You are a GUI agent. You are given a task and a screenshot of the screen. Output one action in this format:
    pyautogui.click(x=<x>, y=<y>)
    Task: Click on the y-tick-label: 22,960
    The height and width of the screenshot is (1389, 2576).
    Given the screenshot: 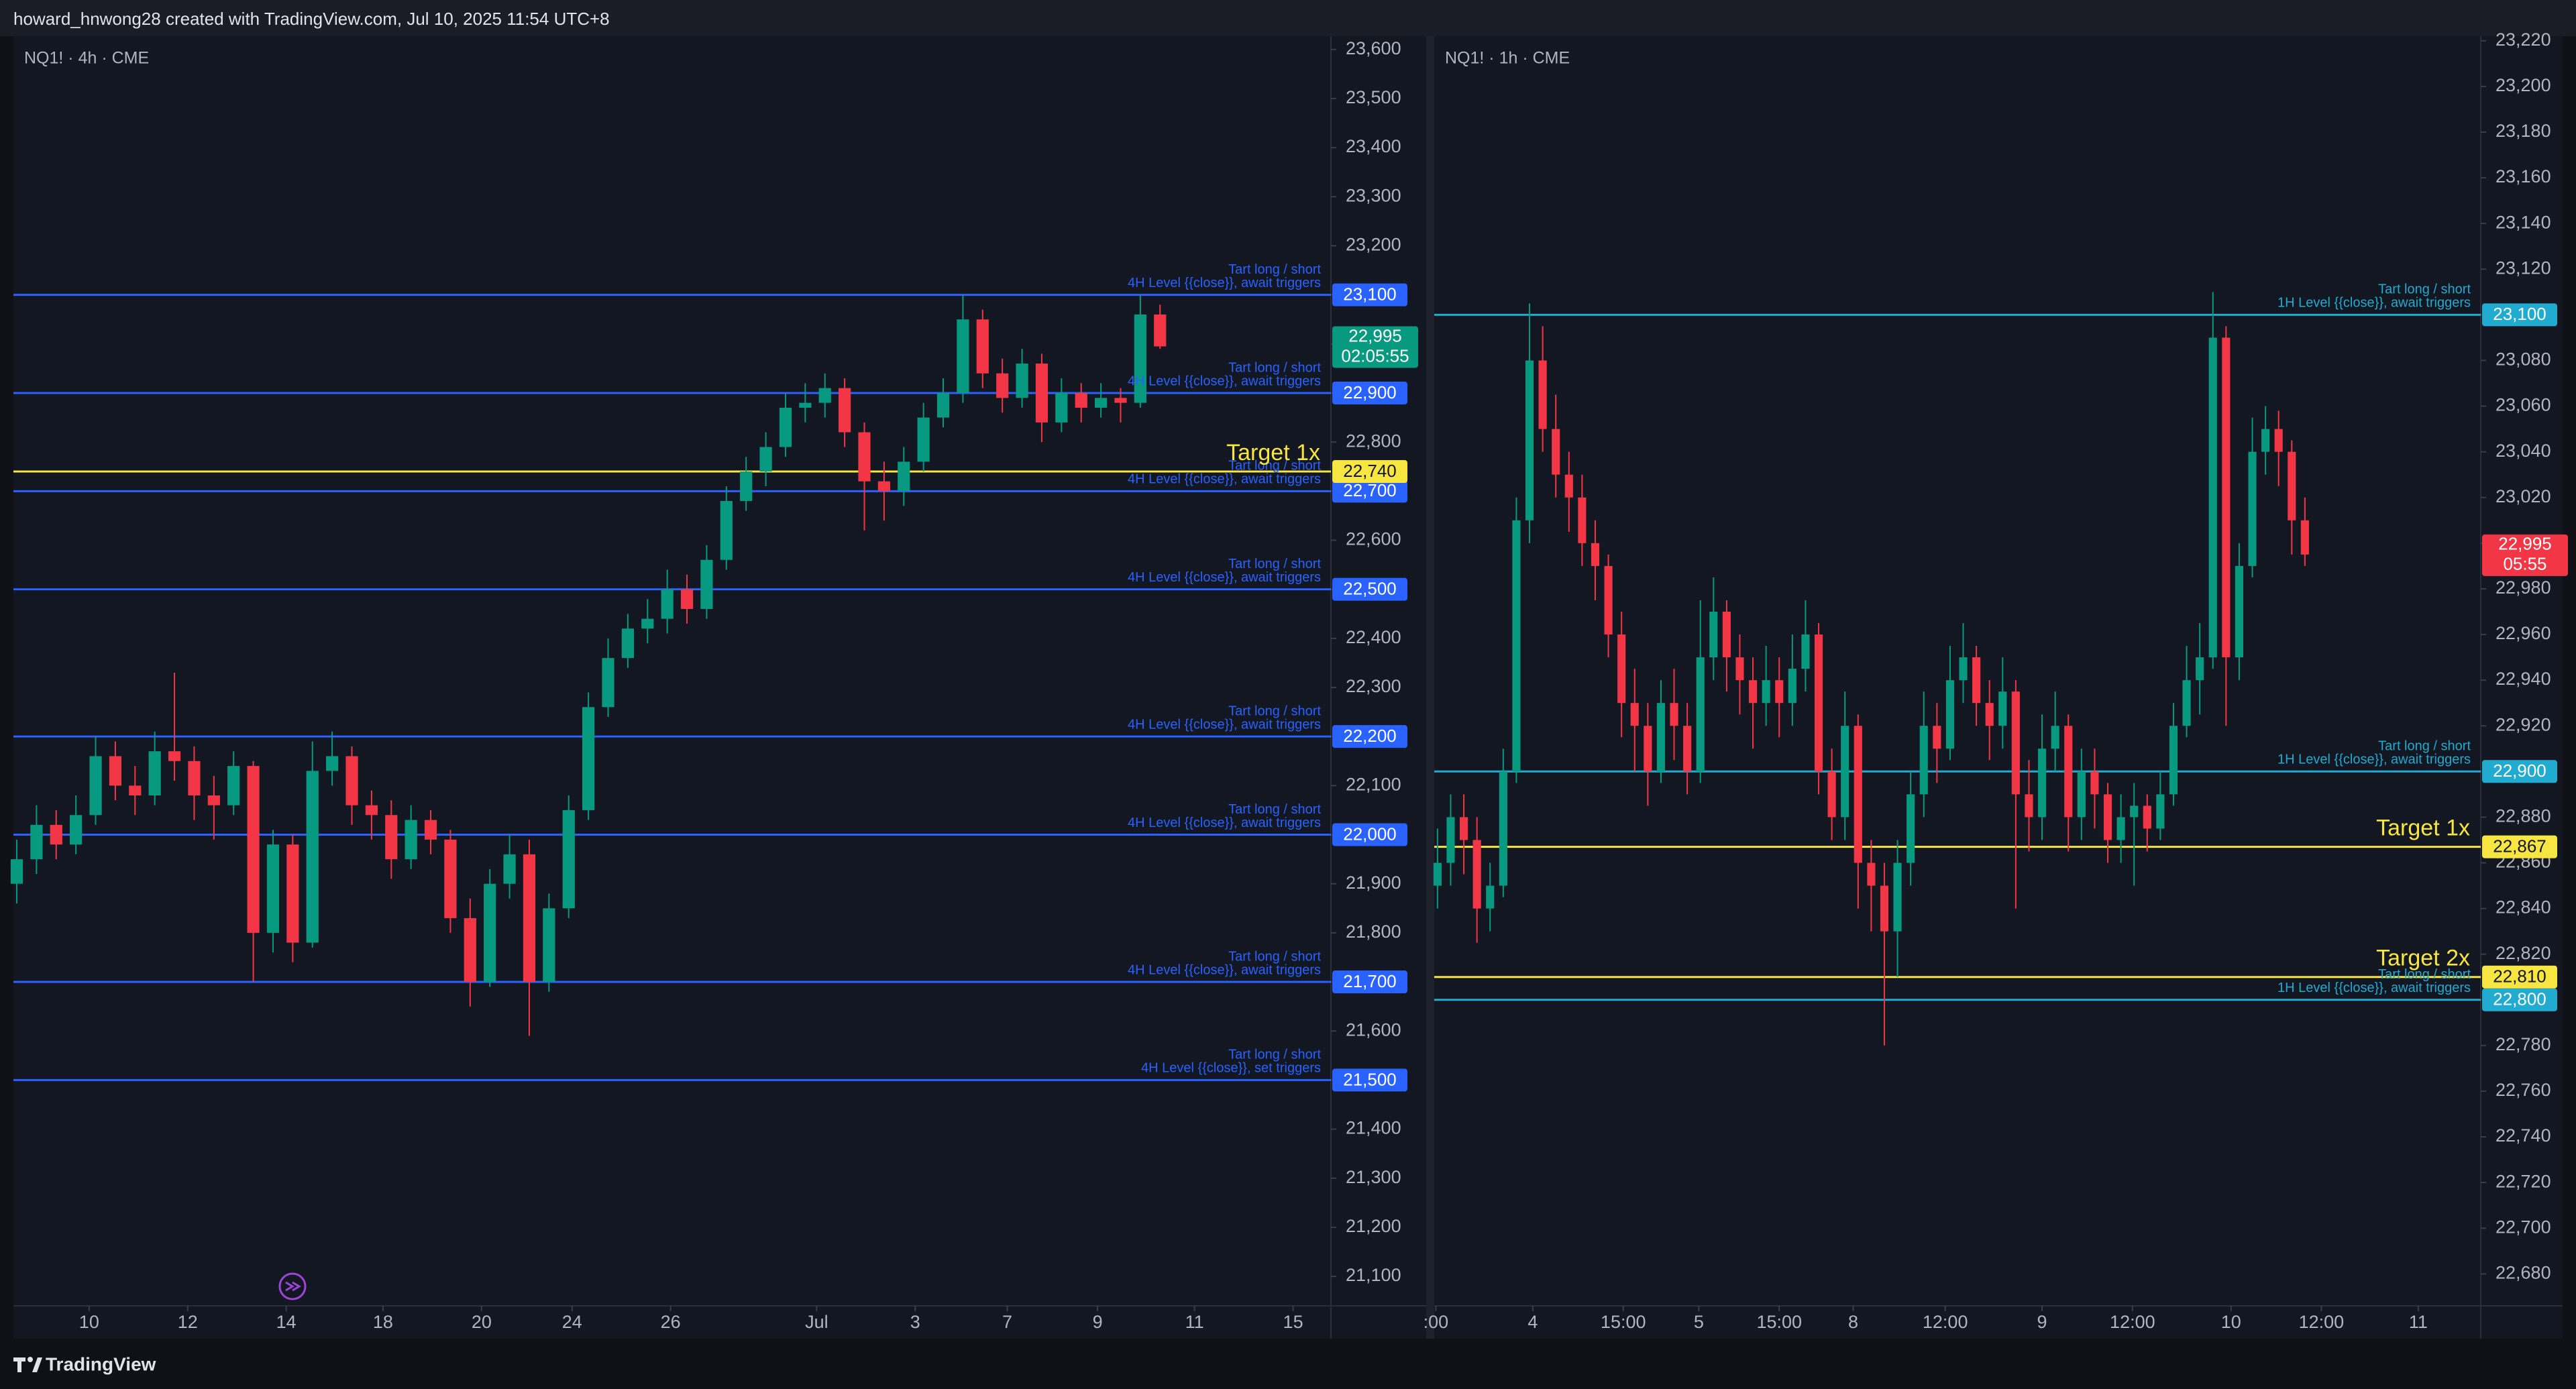 What is the action you would take?
    pyautogui.click(x=2523, y=633)
    